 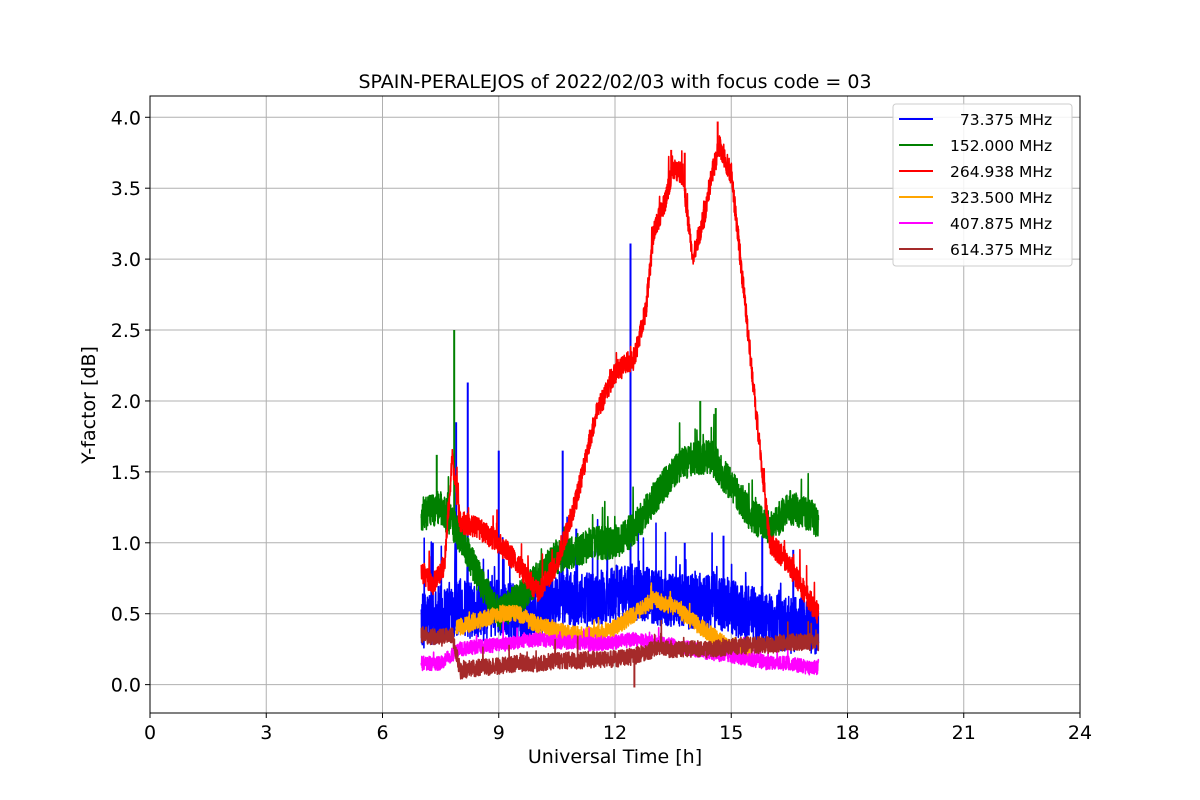 I want to click on x-tick-label: 18, so click(x=847, y=733).